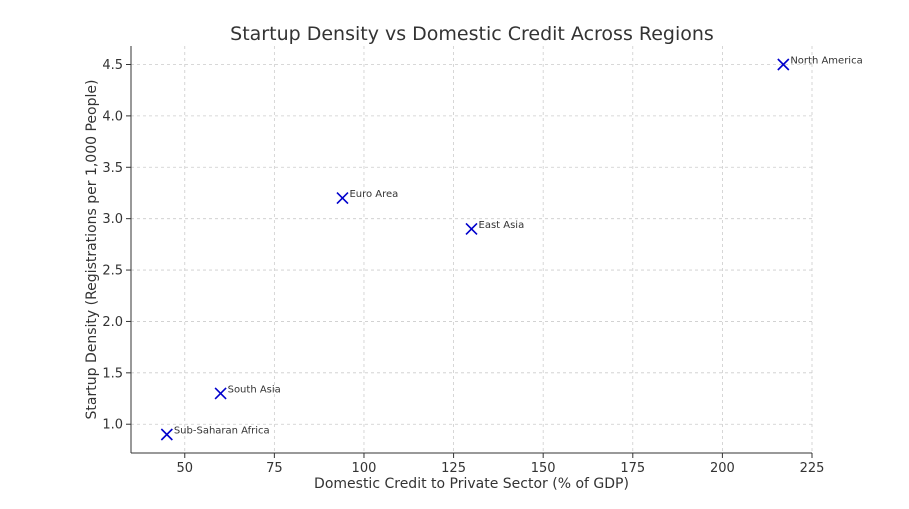  Describe the element at coordinates (112, 116) in the screenshot. I see `y-tick-label: 4.0` at that location.